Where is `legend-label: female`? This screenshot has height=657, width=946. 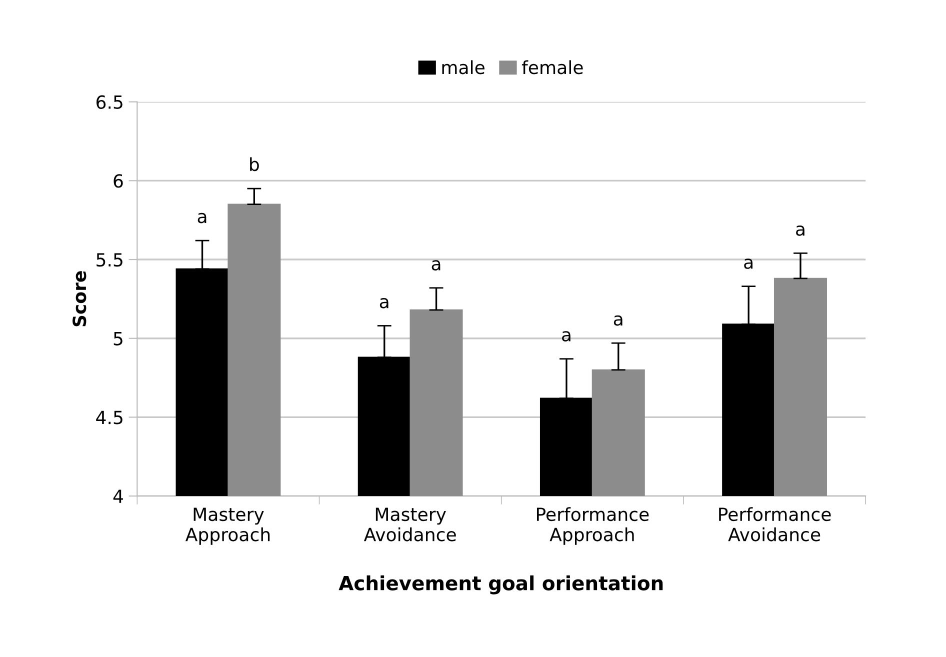 legend-label: female is located at coordinates (552, 67).